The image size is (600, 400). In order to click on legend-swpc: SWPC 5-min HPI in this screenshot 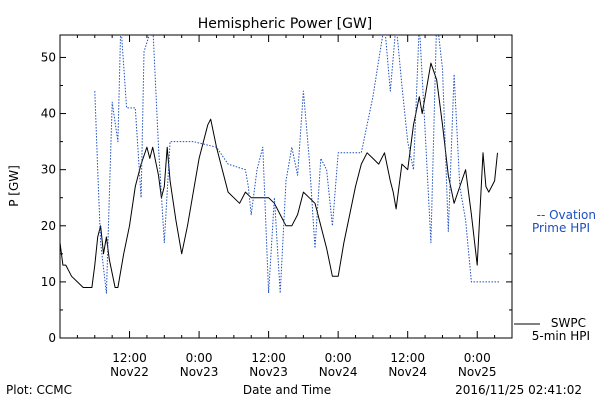, I will do `click(552, 329)`.